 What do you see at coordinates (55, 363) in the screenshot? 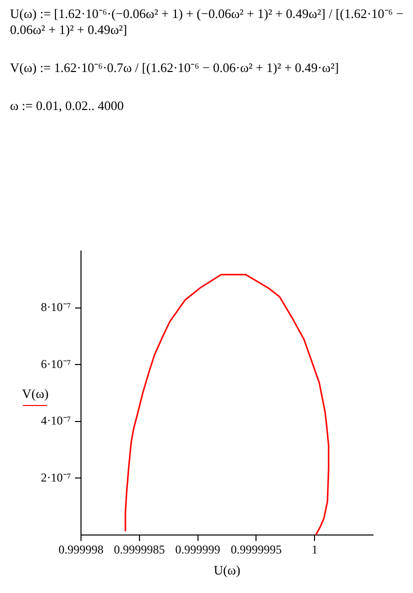
I see `y-tick-label: 6·10⁻⁷` at bounding box center [55, 363].